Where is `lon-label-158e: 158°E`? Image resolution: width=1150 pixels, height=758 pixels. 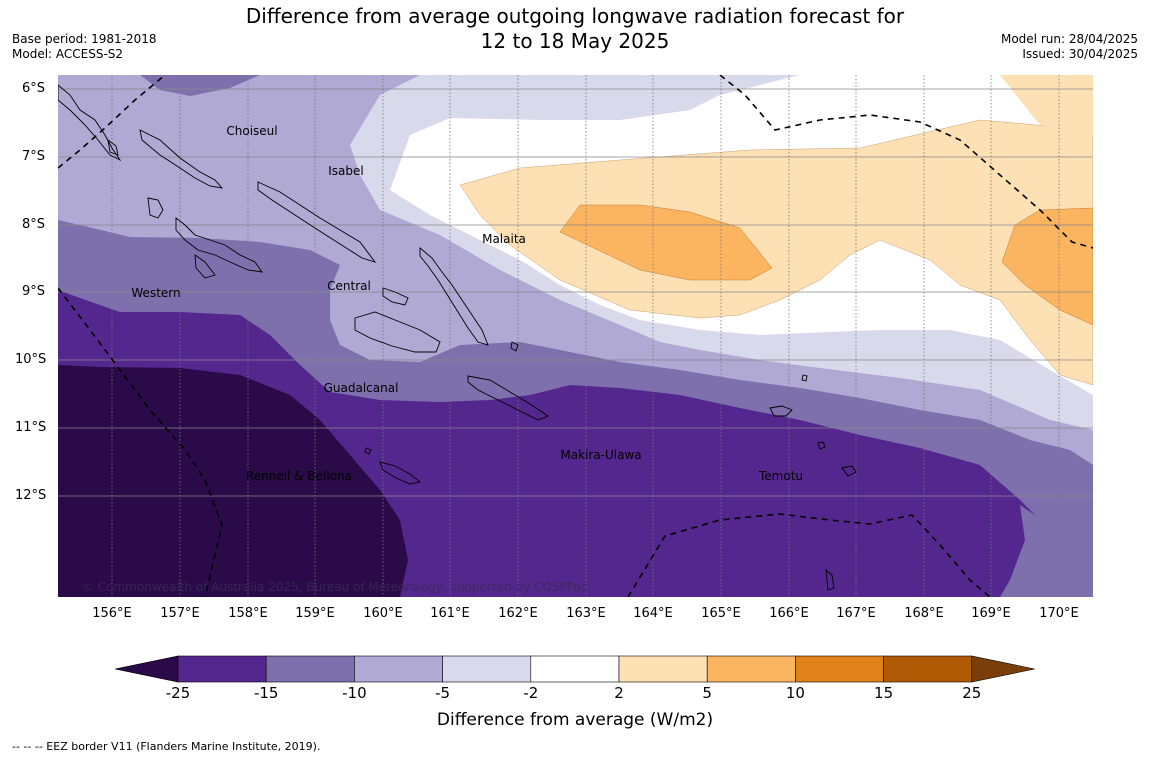 lon-label-158e: 158°E is located at coordinates (248, 613).